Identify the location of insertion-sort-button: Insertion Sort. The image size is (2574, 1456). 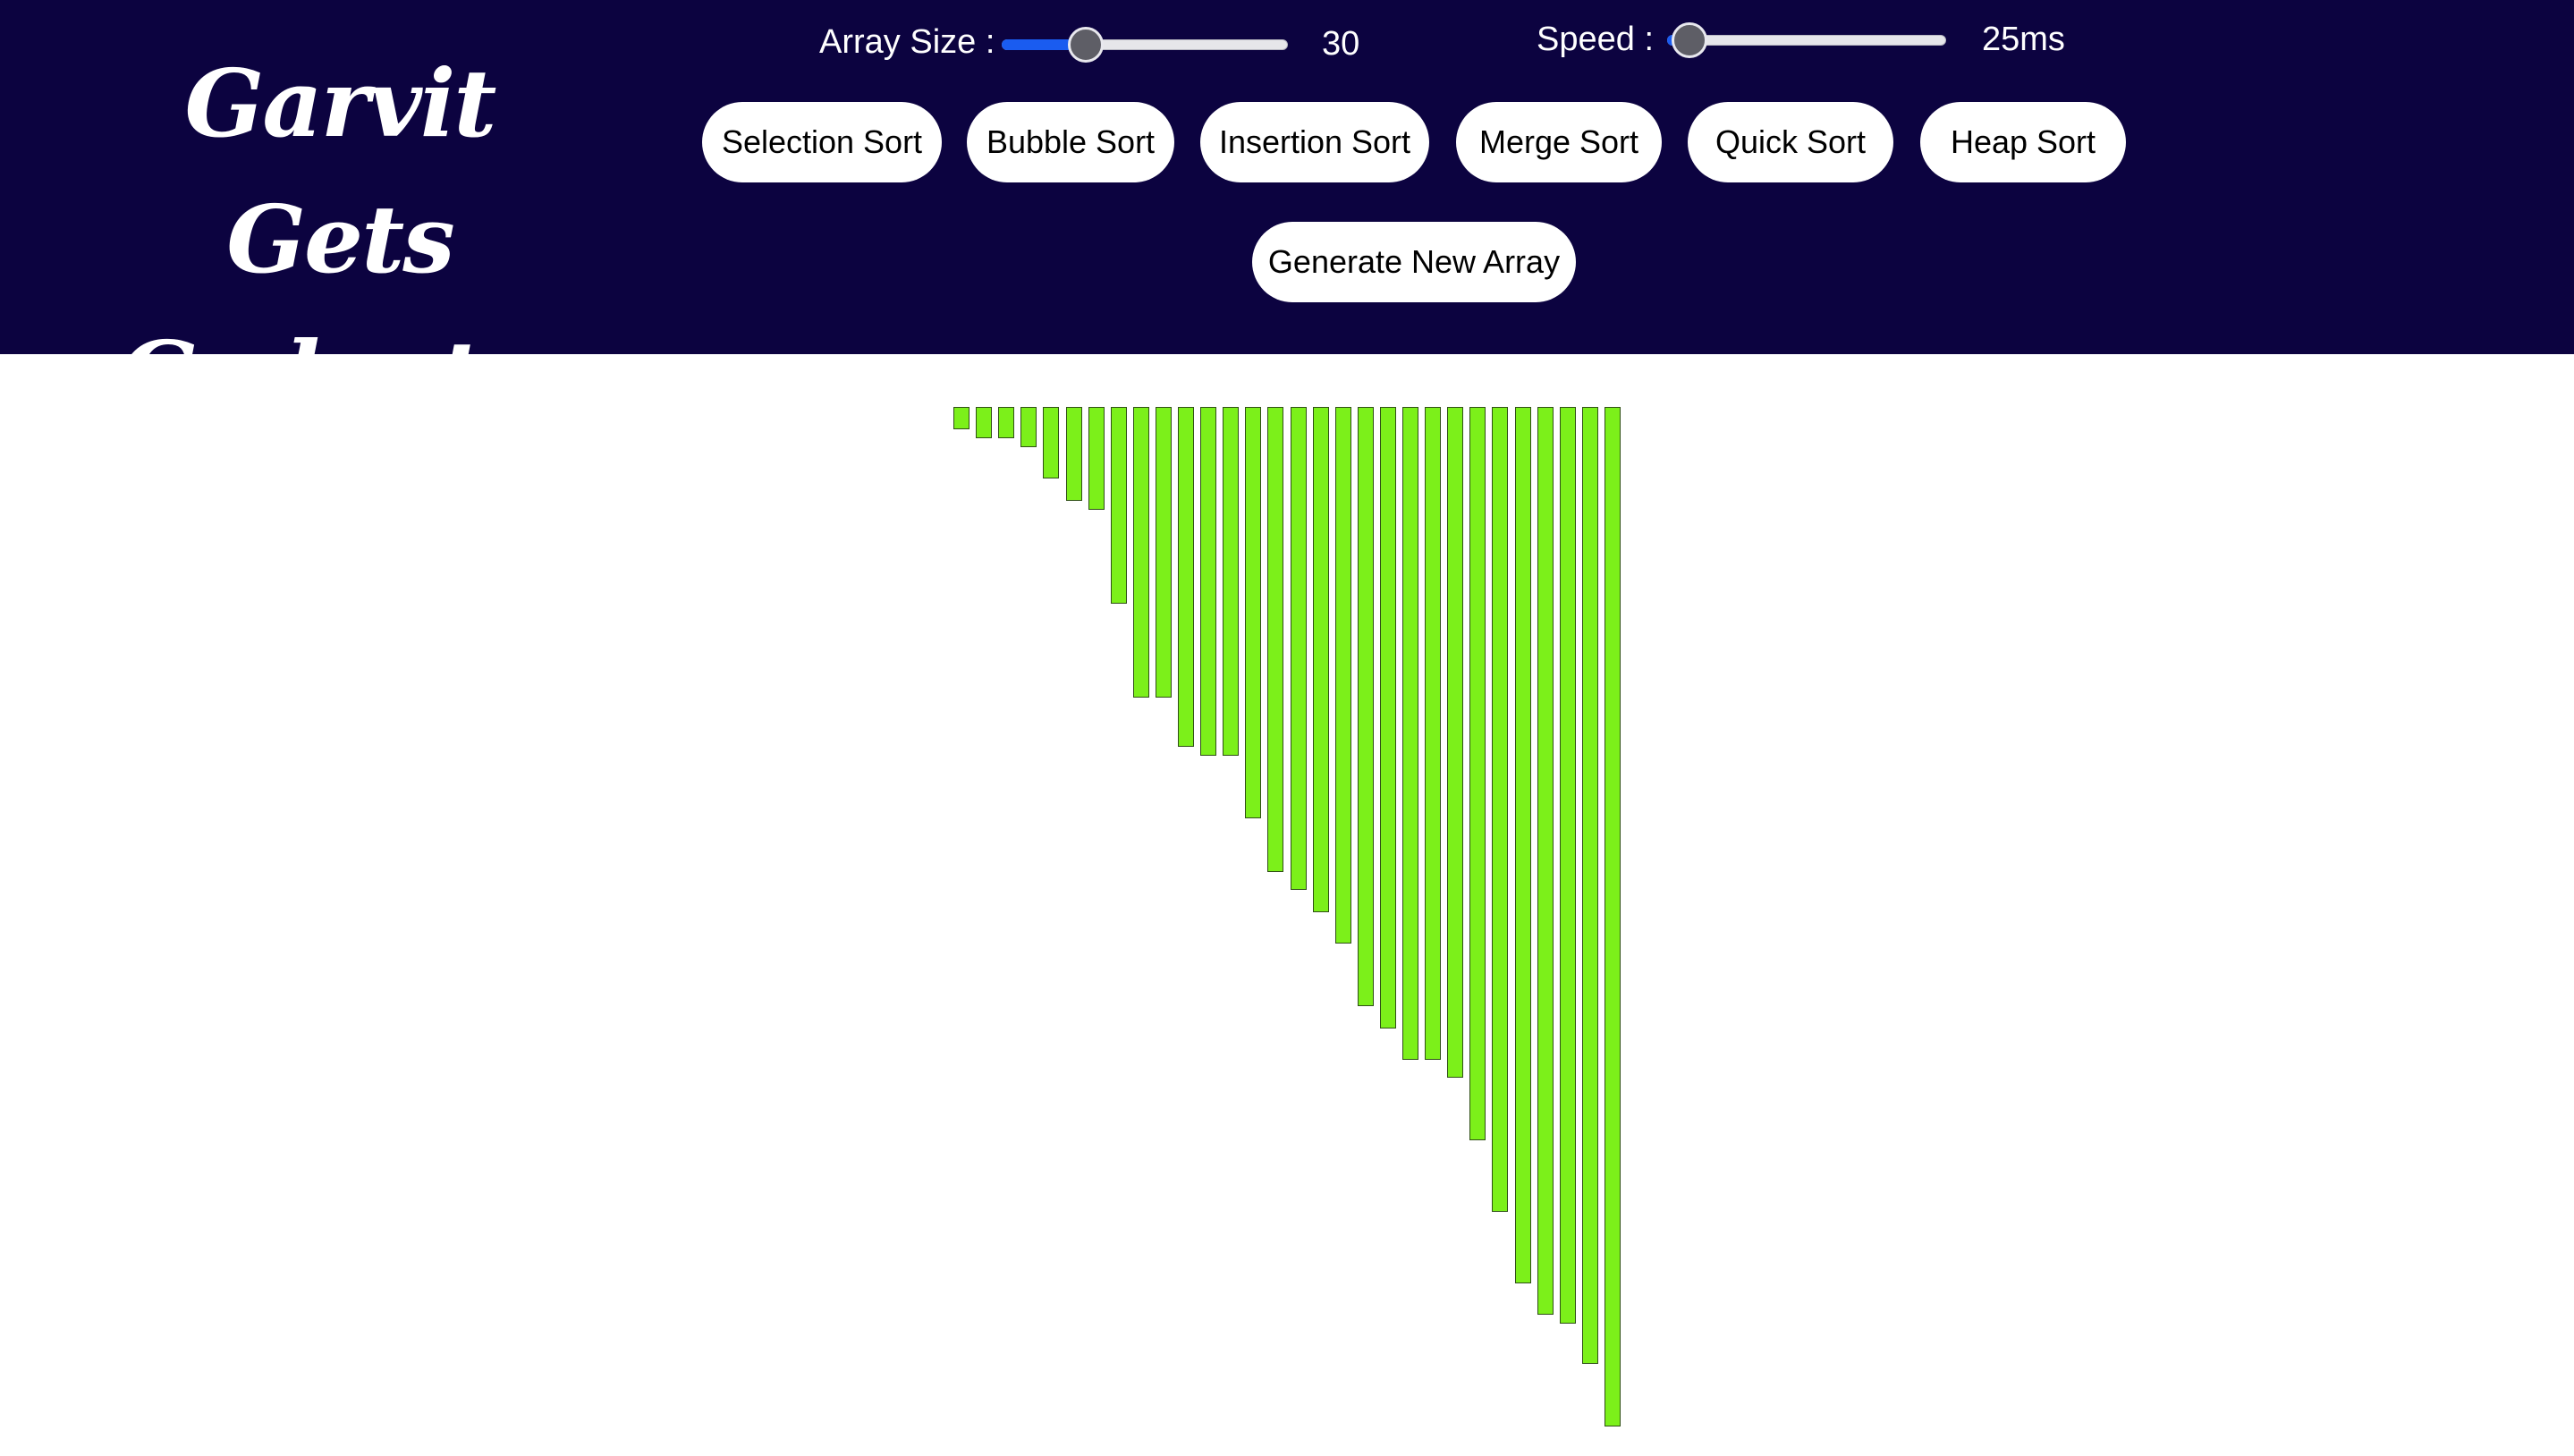
(1314, 142).